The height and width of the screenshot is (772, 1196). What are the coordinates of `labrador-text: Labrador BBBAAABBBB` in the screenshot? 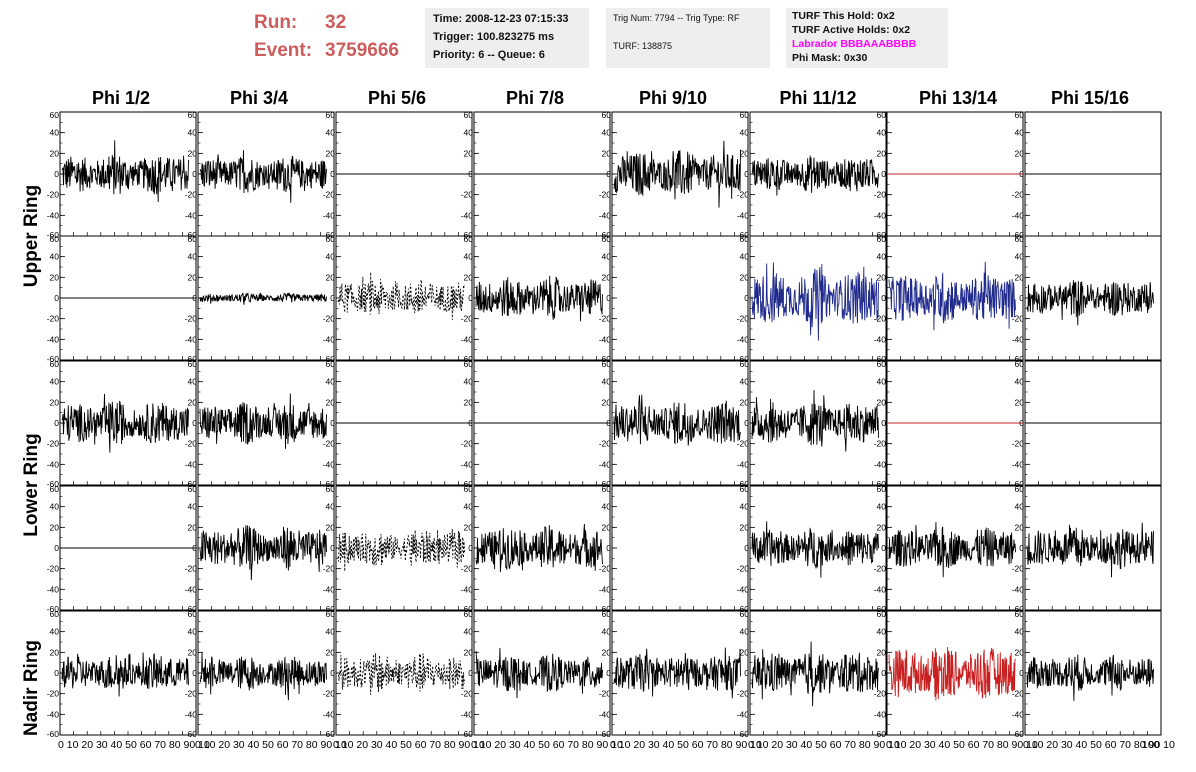 It's located at (854, 44).